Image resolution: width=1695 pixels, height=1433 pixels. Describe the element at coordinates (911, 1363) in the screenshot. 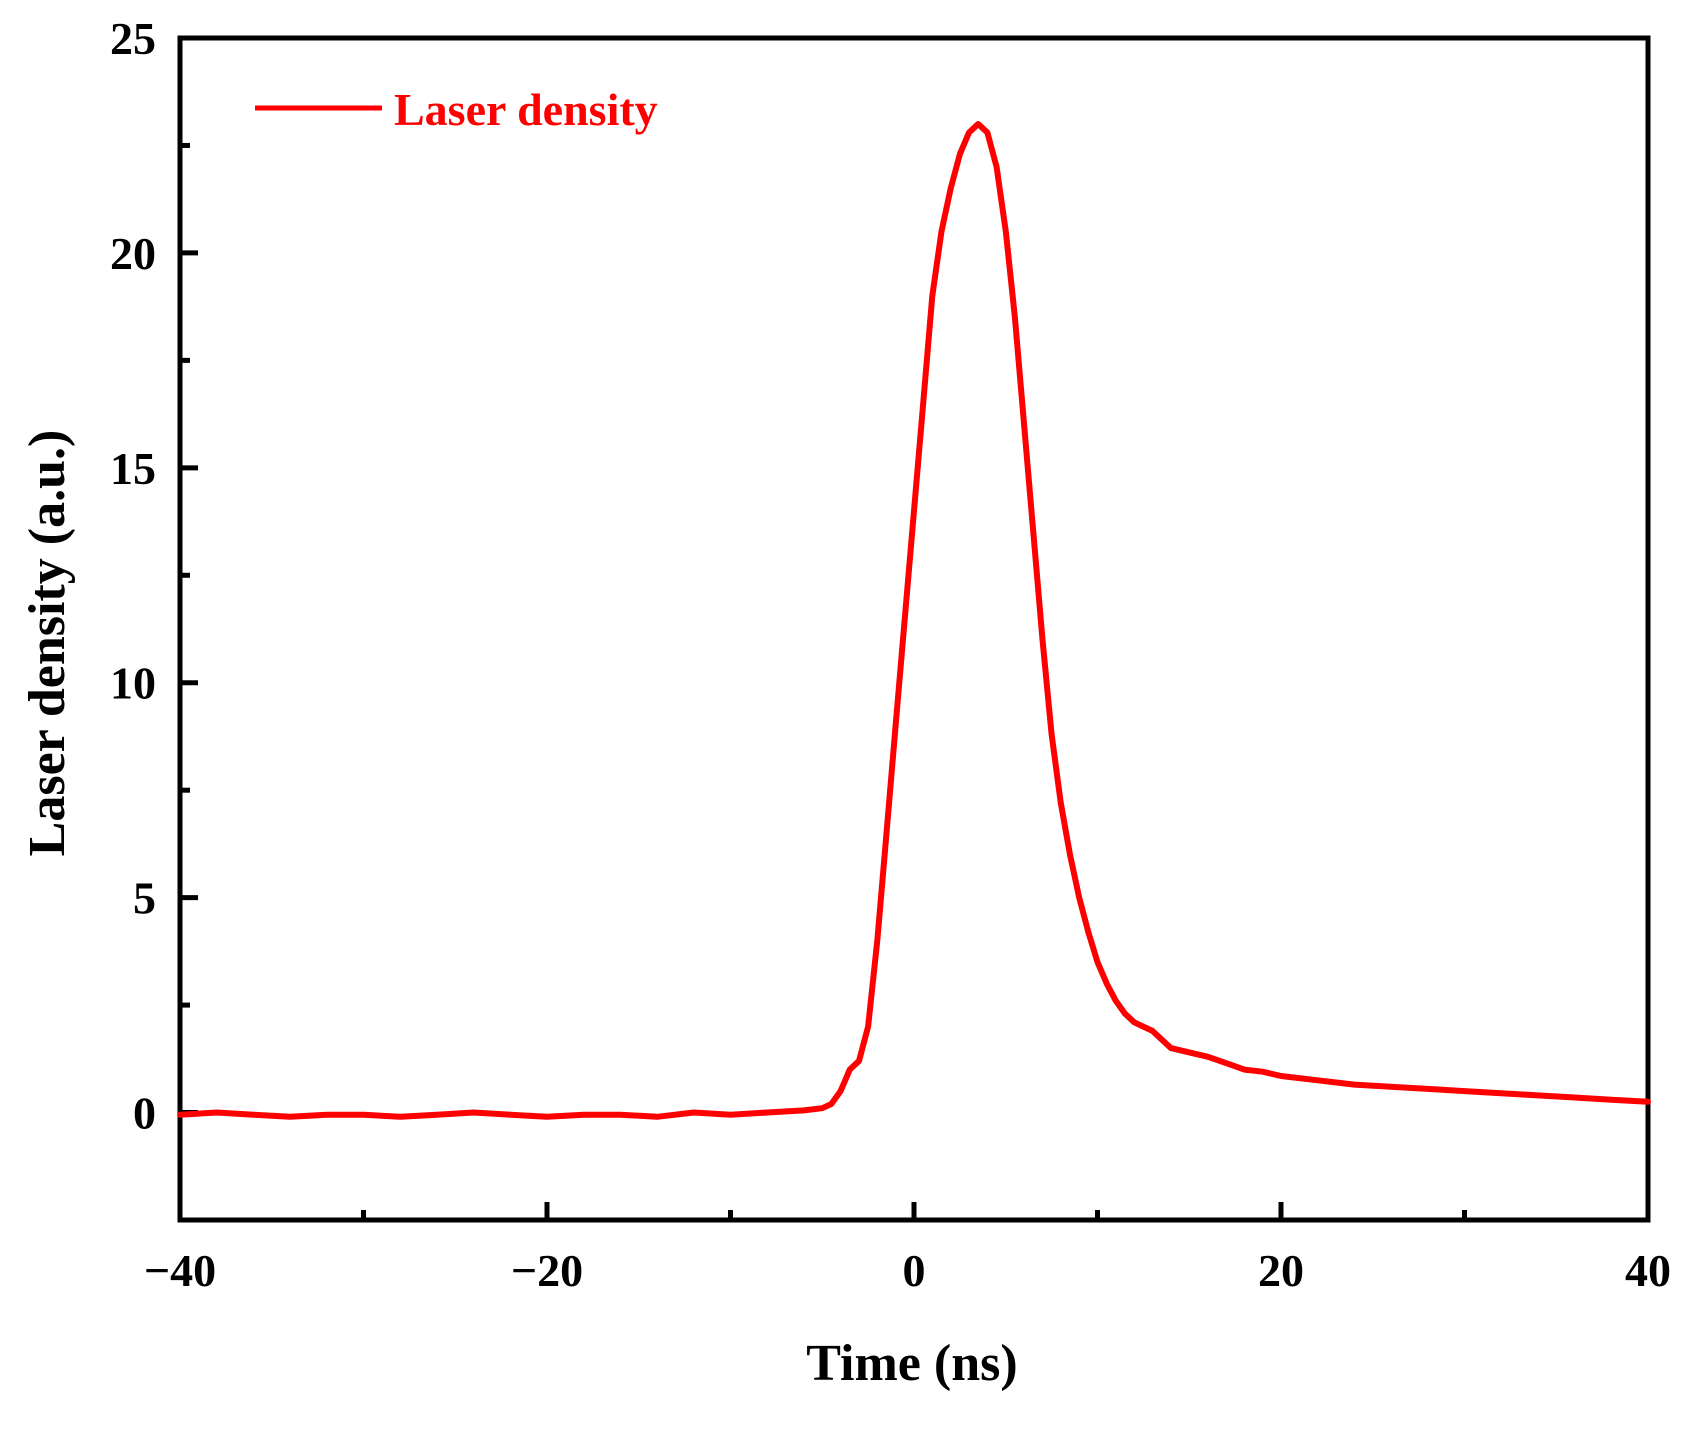

I see `x-axis-title: Time (ns)` at that location.